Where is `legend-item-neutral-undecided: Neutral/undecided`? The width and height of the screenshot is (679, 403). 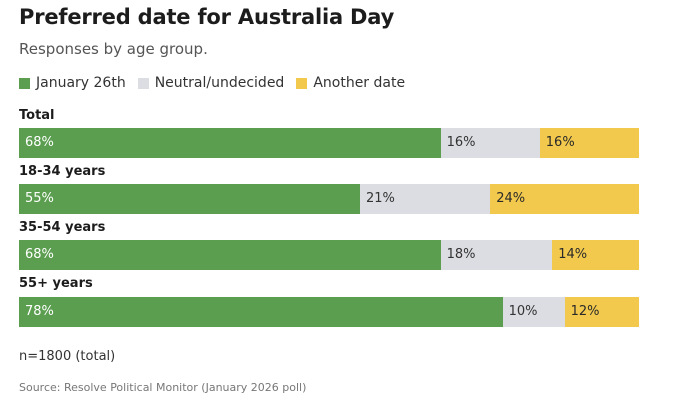
legend-item-neutral-undecided: Neutral/undecided is located at coordinates (211, 83).